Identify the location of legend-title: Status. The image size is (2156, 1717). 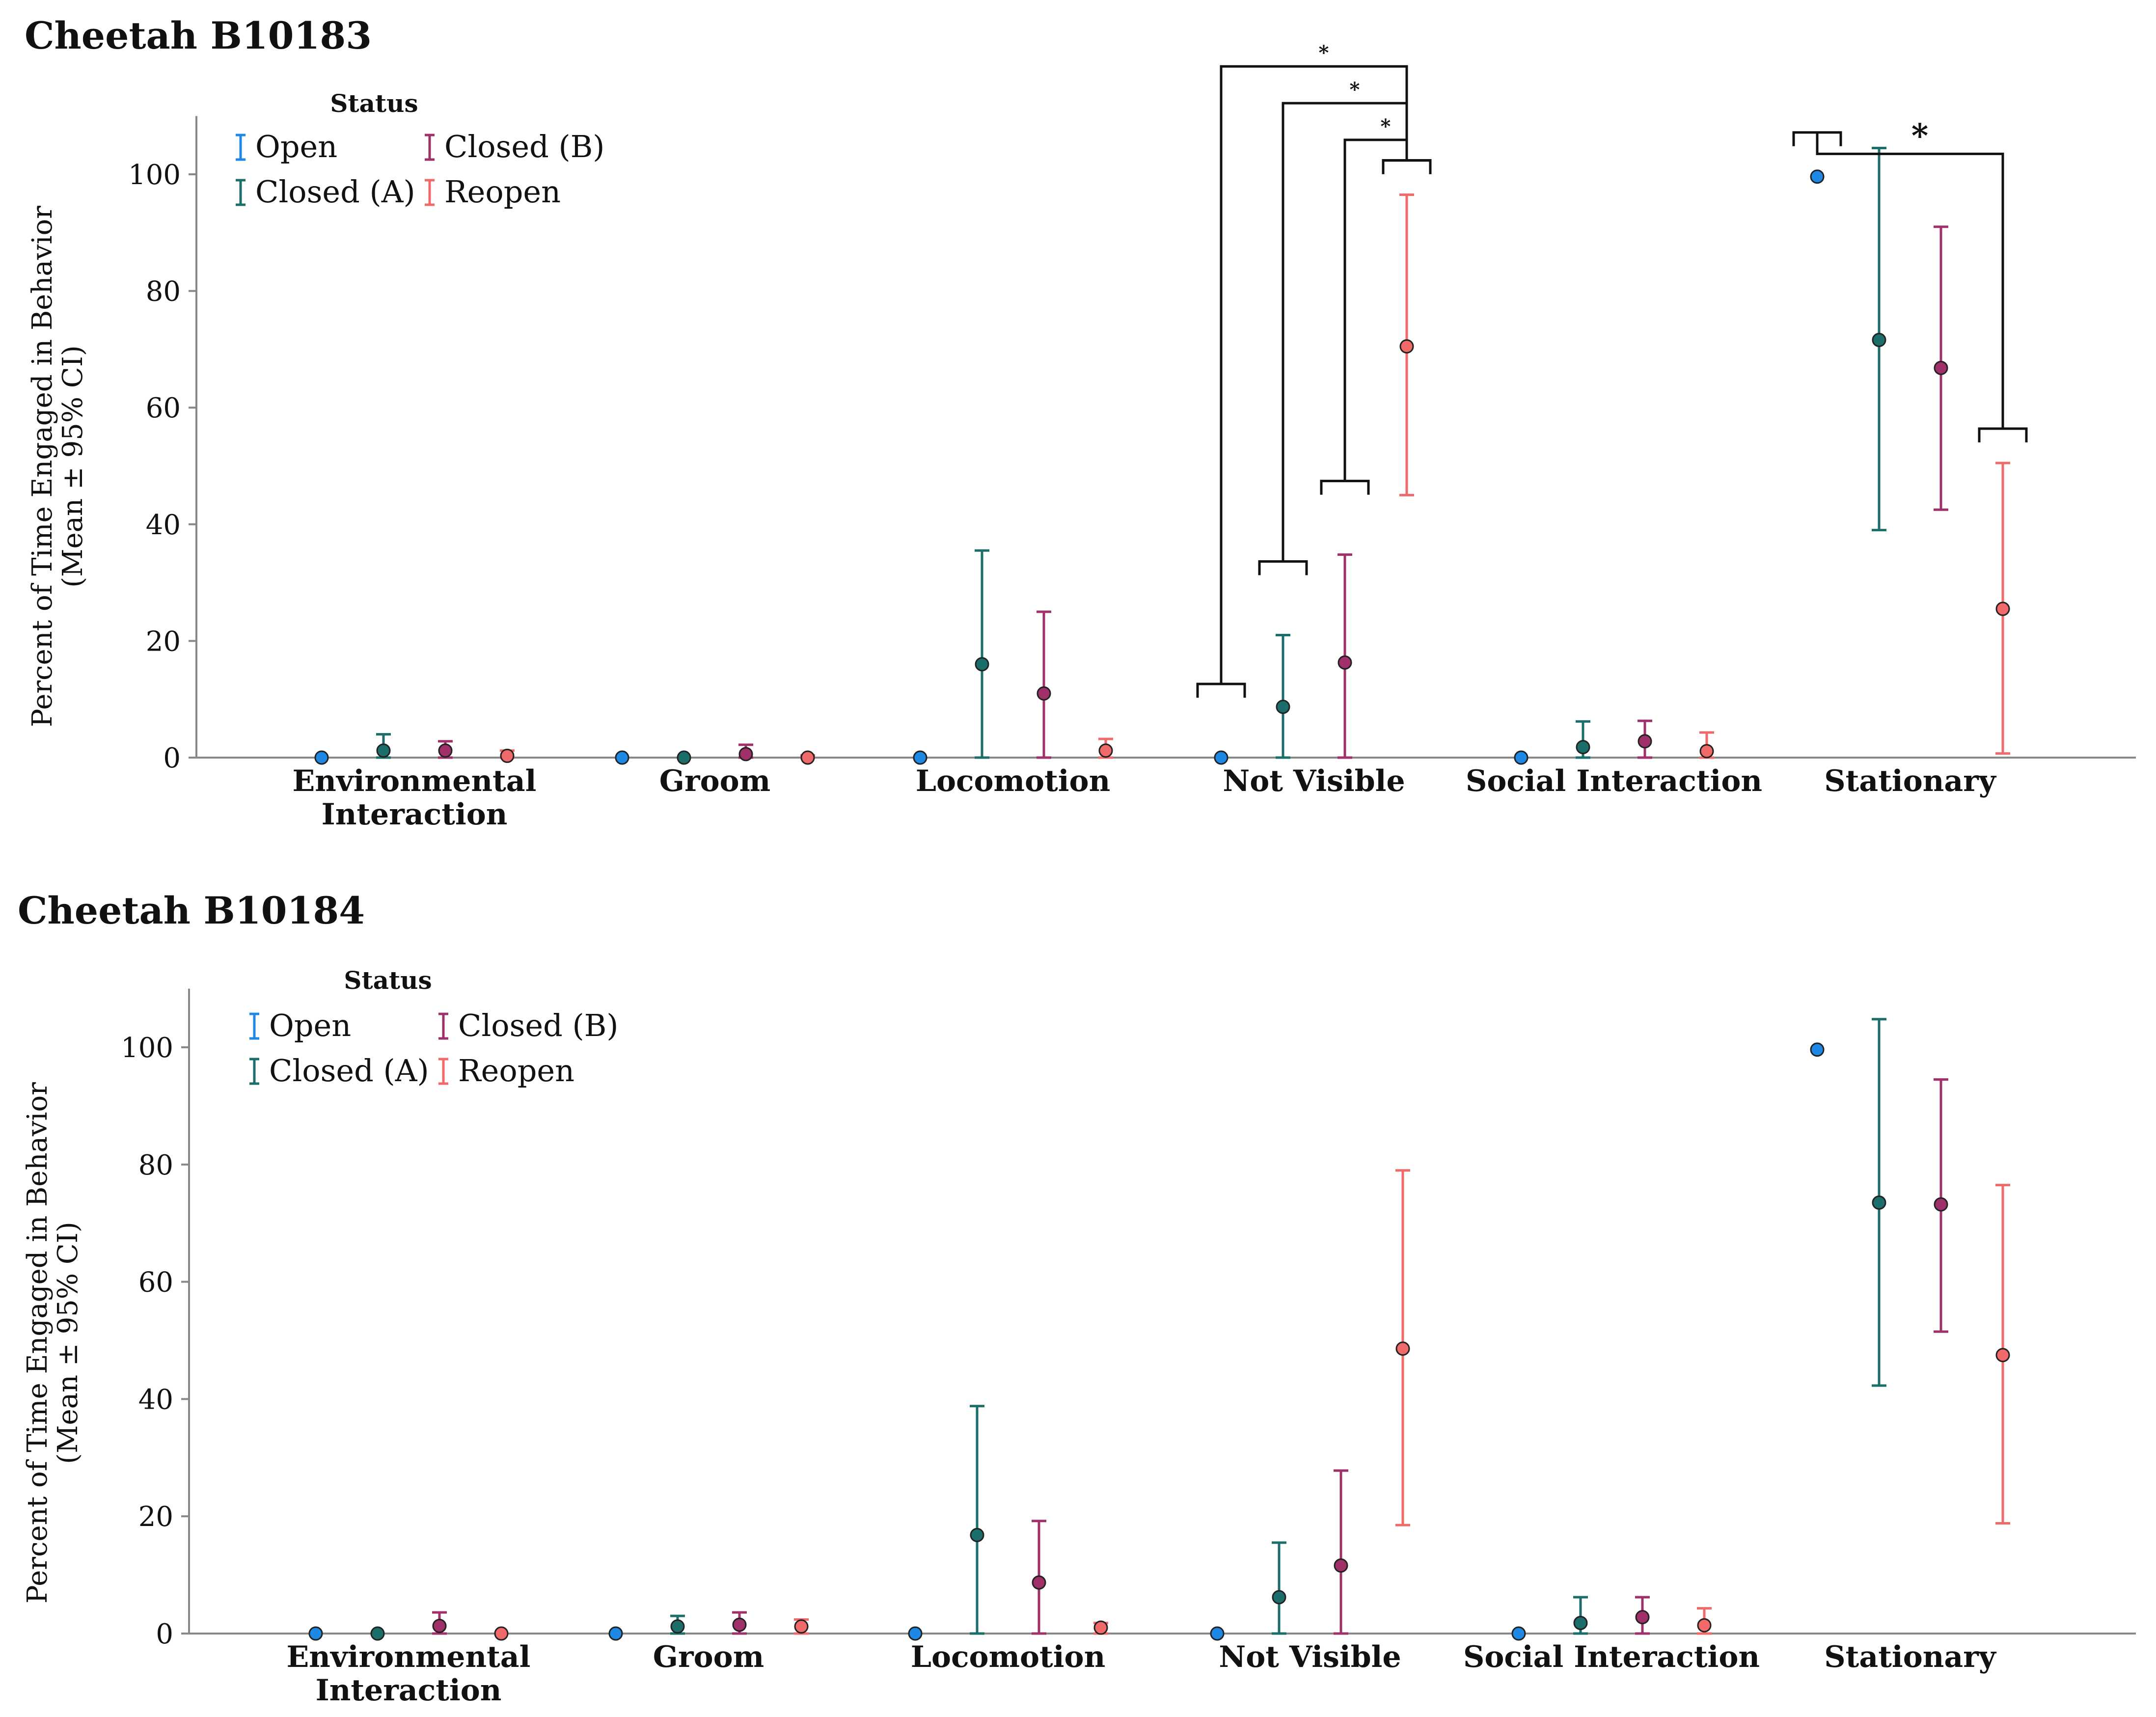
(374, 104).